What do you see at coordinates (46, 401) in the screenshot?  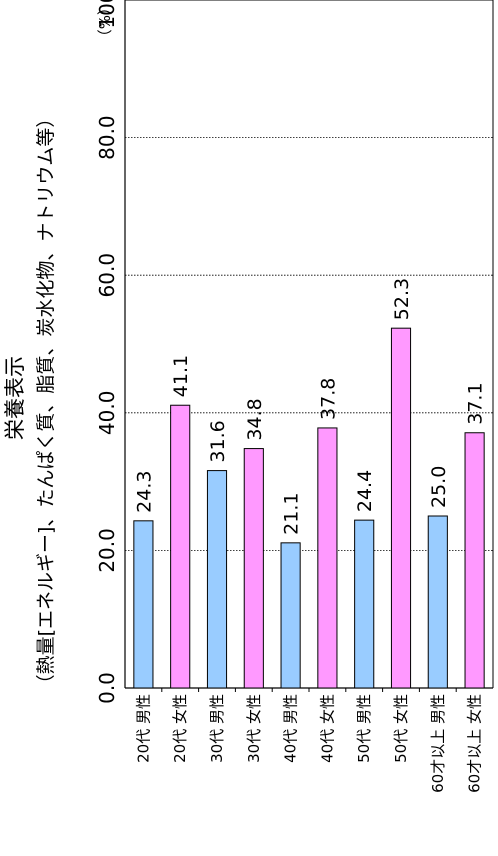 I see `chart-subtitle: （熱量[エネルギー]、たんぱく質、脂質、炭水化物、ナトリウム等）` at bounding box center [46, 401].